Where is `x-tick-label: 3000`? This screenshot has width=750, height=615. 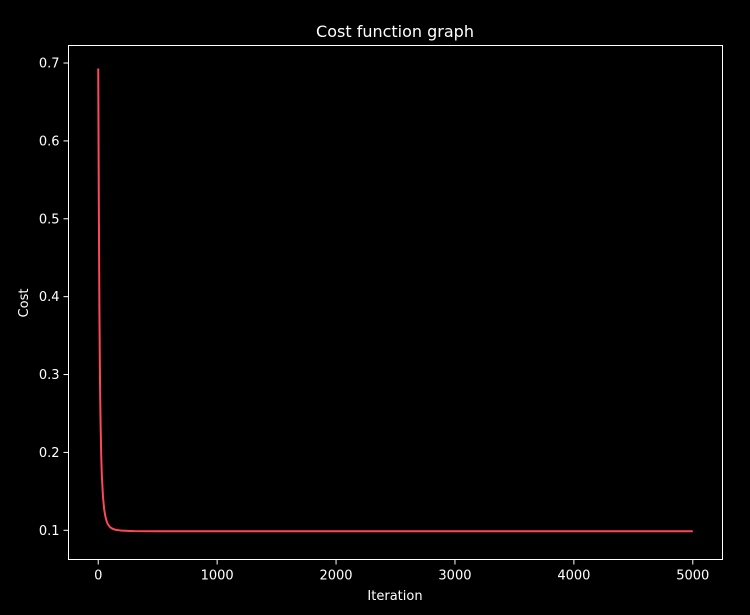
x-tick-label: 3000 is located at coordinates (454, 576).